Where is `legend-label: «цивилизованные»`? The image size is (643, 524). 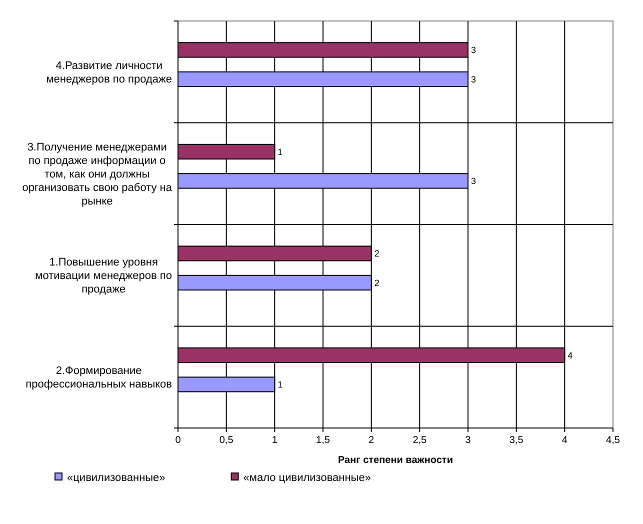 legend-label: «цивилизованные» is located at coordinates (116, 478).